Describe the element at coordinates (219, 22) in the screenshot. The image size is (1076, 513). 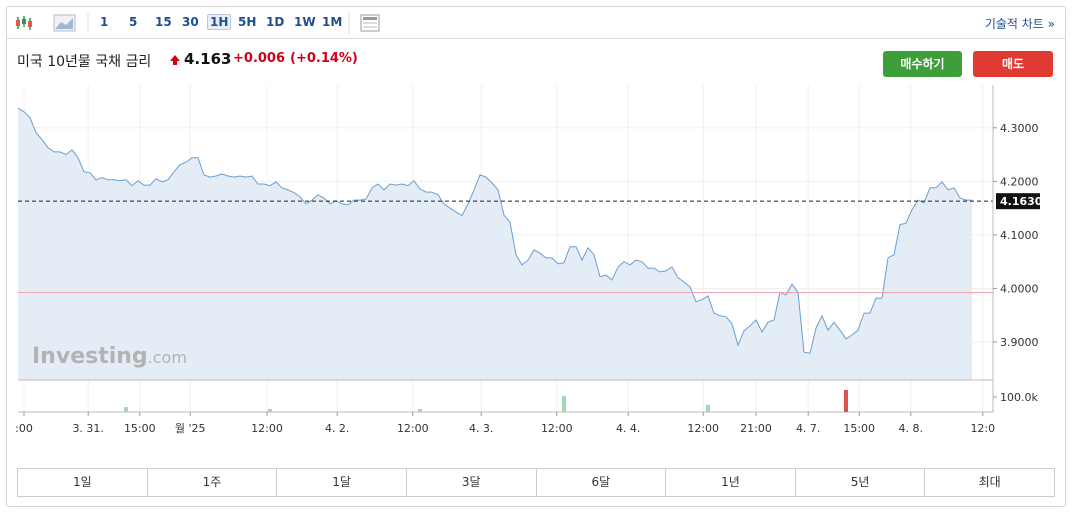
I see `interval-button: 1H` at that location.